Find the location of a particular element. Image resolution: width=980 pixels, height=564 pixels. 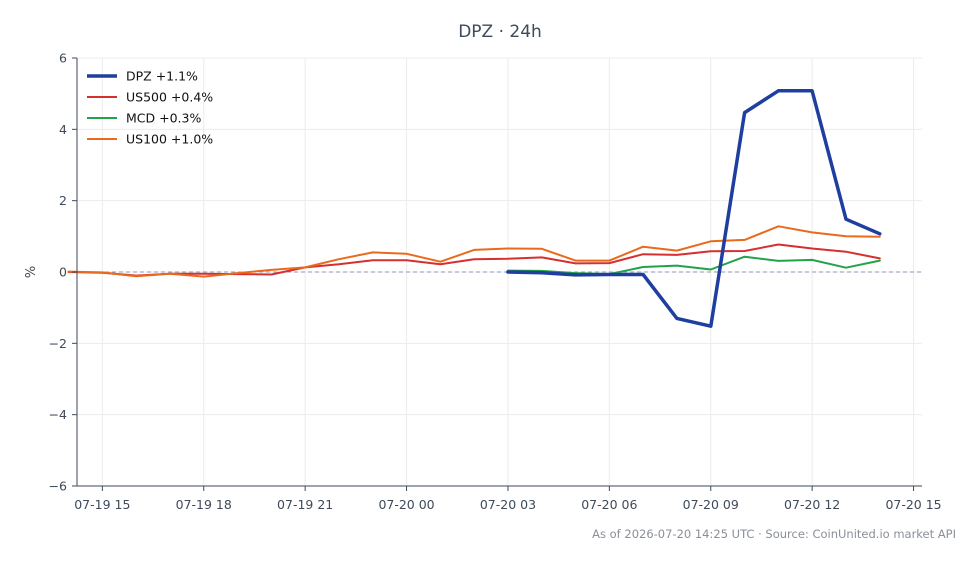

y-tick-label: 0 is located at coordinates (63, 272).